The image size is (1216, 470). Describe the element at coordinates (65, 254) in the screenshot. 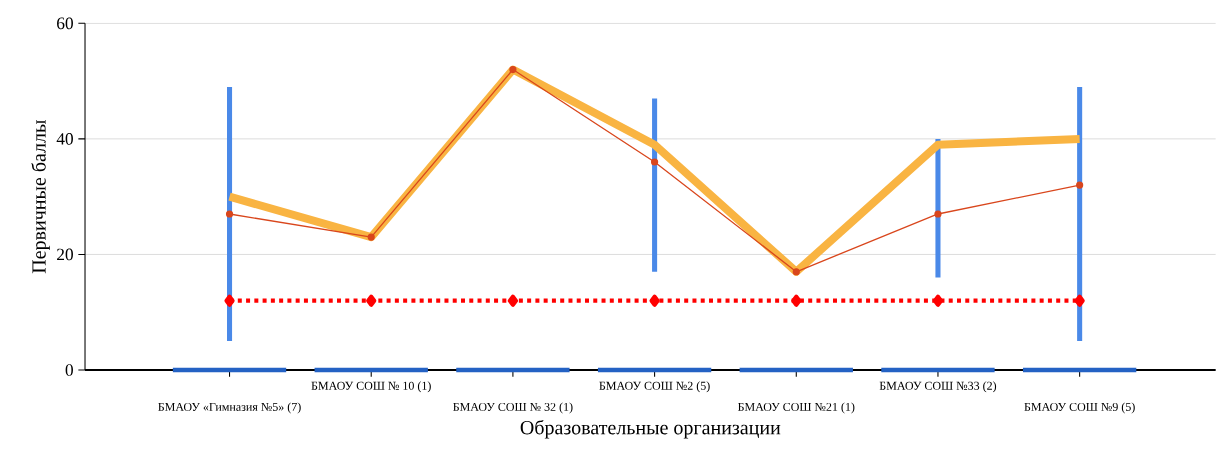

I see `y-tick-label: 20` at that location.